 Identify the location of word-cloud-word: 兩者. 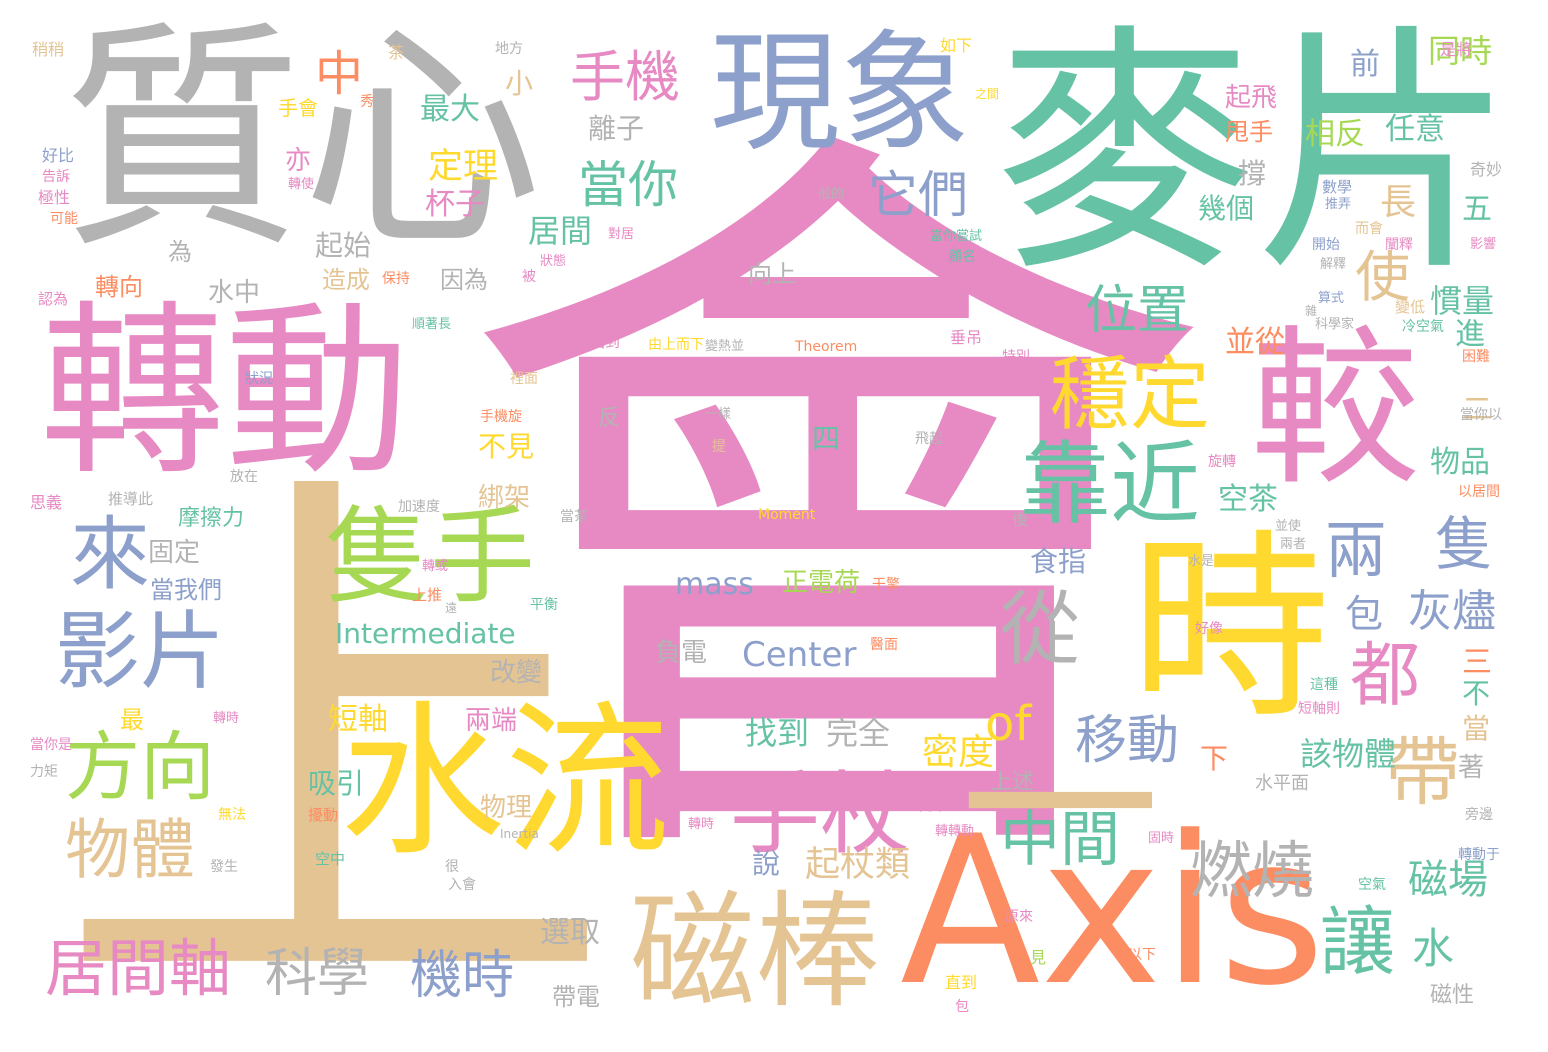
(1293, 544).